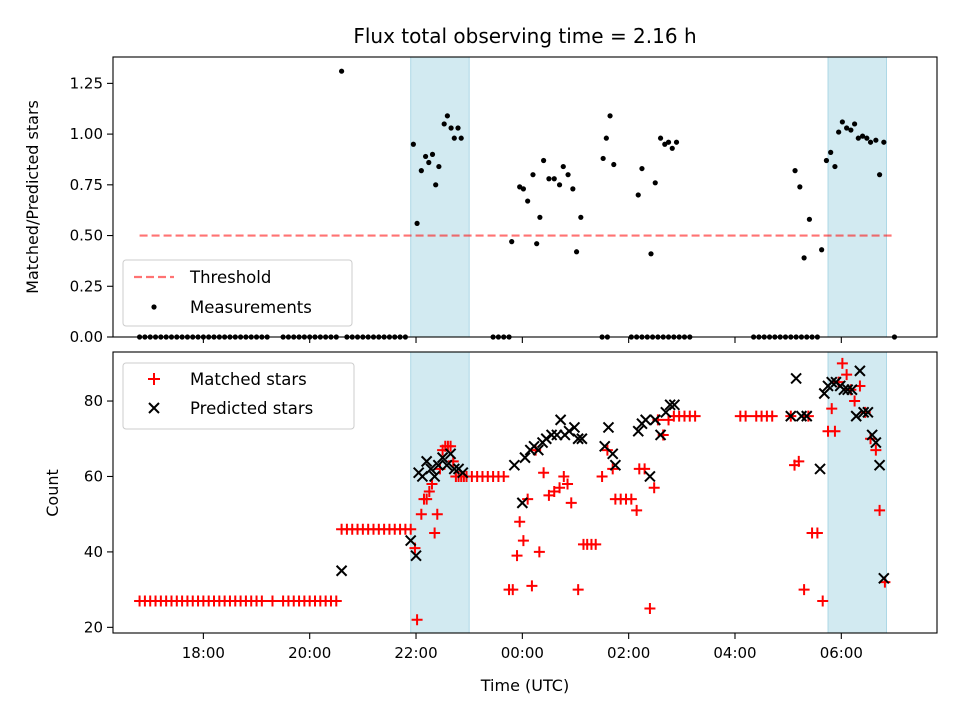 The image size is (960, 720). Describe the element at coordinates (203, 653) in the screenshot. I see `x-tick-label: 18:00` at that location.